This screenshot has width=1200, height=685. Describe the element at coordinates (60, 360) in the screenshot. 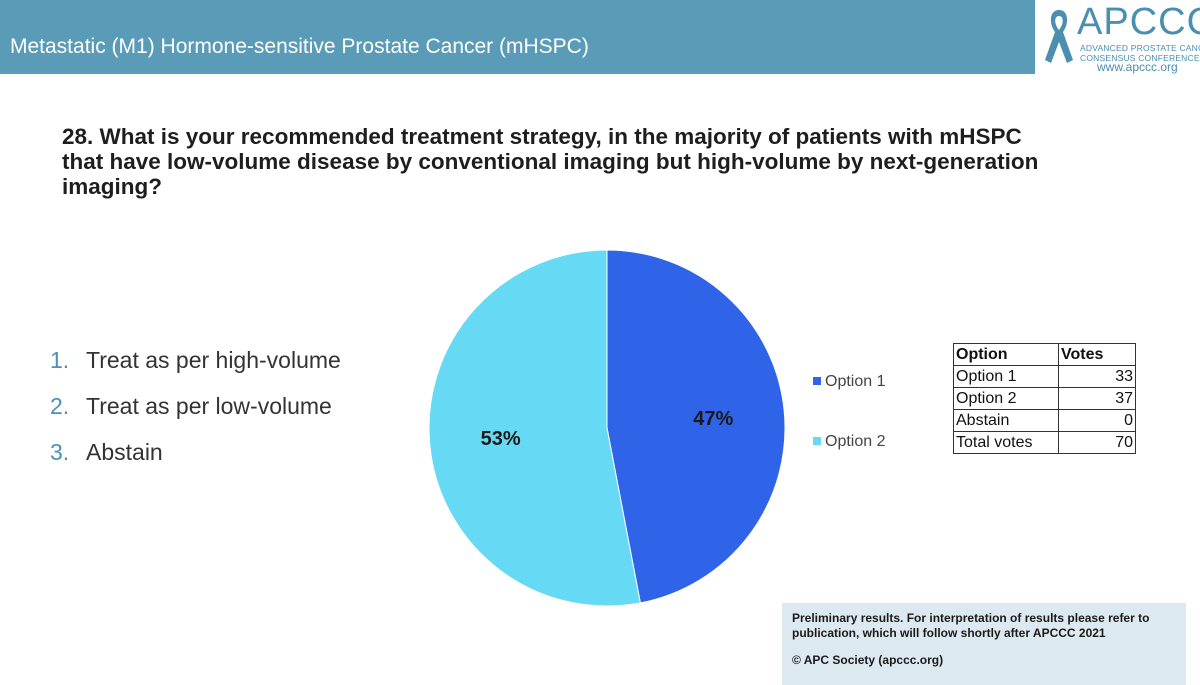

I see `answer-option-number: 1.` at that location.